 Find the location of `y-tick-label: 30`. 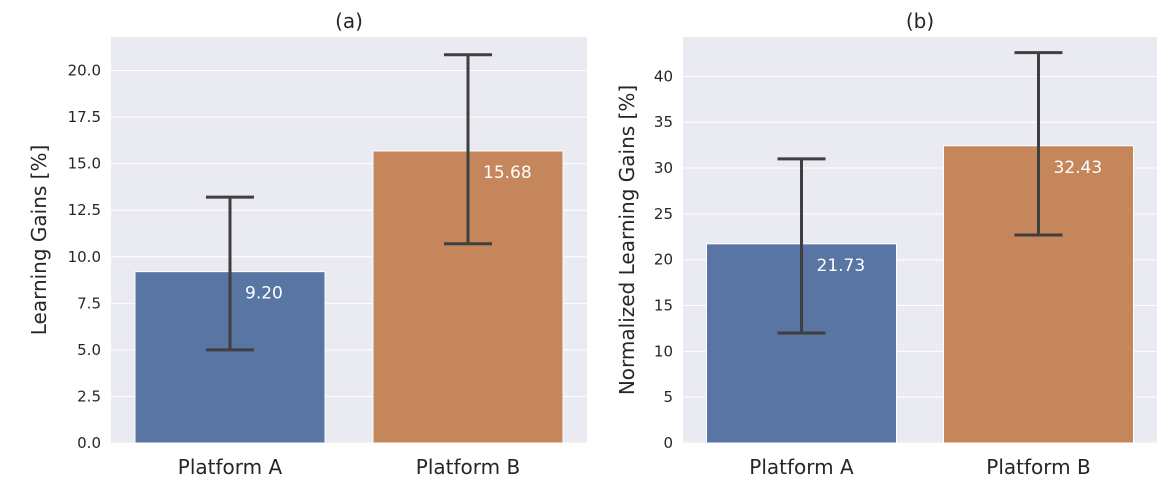

y-tick-label: 30 is located at coordinates (663, 168).